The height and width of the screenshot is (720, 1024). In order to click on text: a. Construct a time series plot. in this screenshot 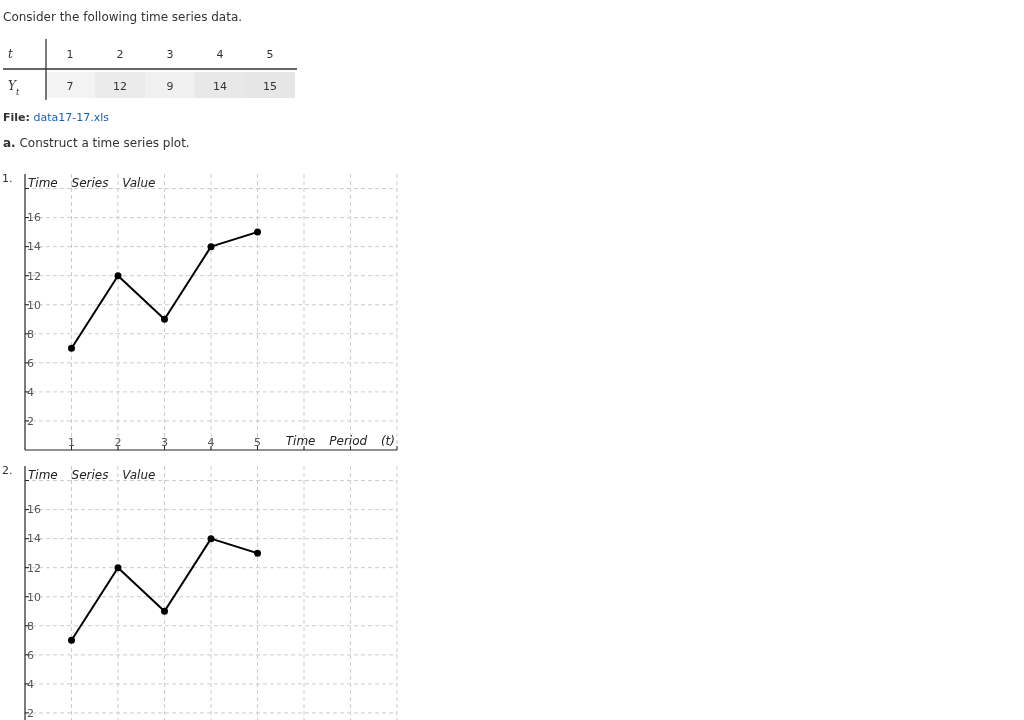, I will do `click(96, 143)`.